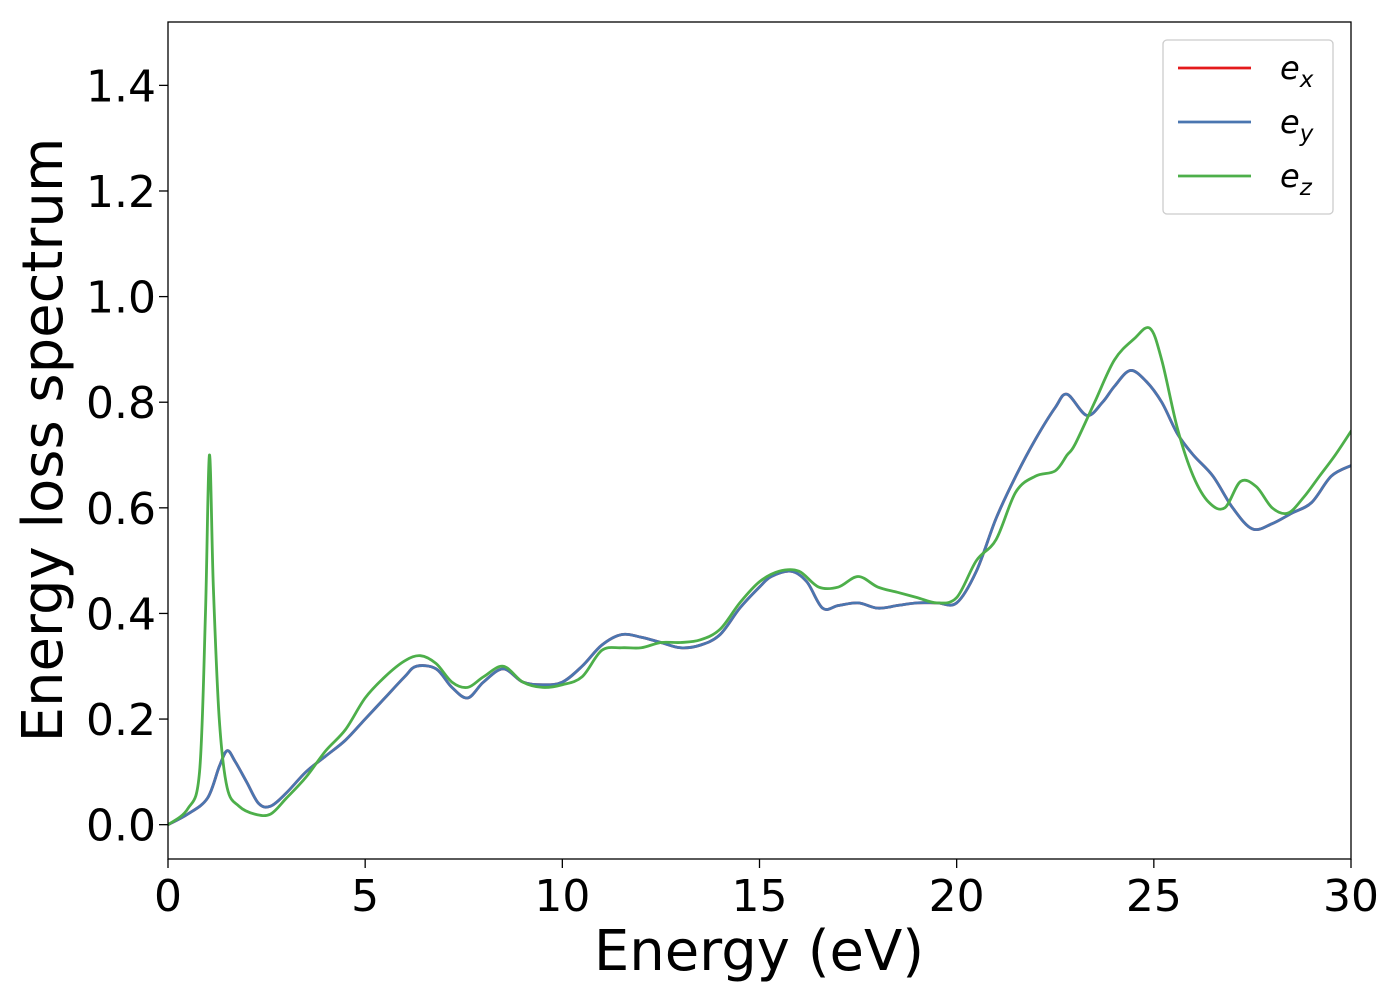 The image size is (1400, 1000). I want to click on legend-label-z: ez, so click(1296, 179).